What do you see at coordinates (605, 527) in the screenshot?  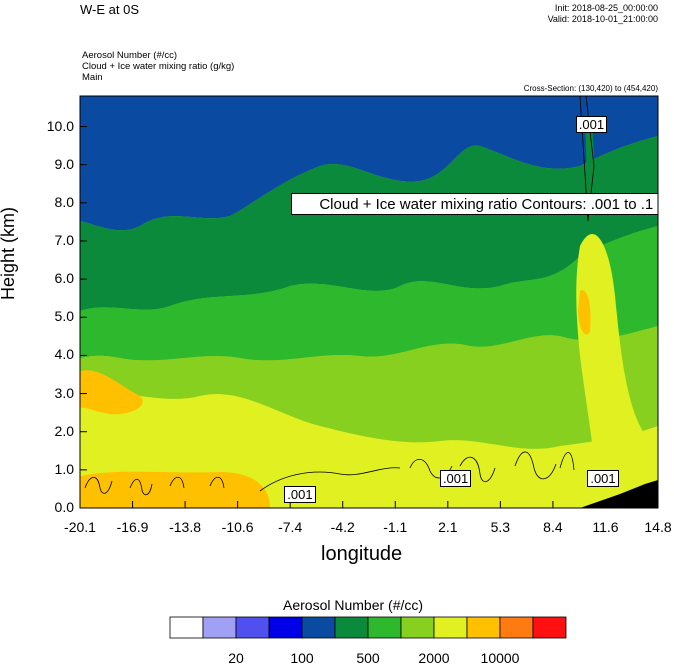 I see `x-tick-label: 11.6` at bounding box center [605, 527].